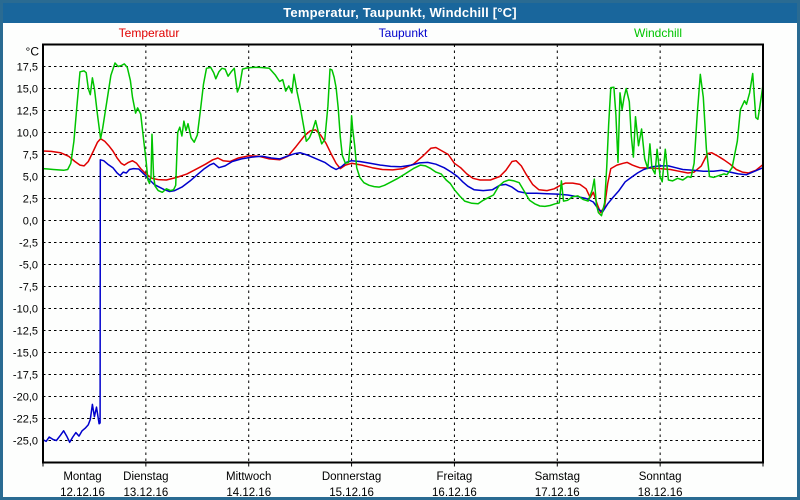 The image size is (800, 500). I want to click on y-tick-label: -10,0, so click(25, 310).